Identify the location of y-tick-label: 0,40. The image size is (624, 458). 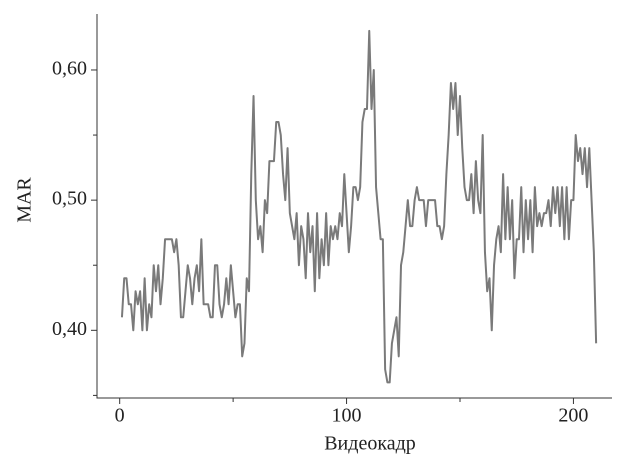
(69, 329).